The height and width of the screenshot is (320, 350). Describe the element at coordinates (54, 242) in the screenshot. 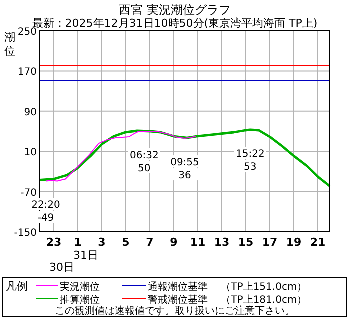

I see `xtick: 23` at that location.